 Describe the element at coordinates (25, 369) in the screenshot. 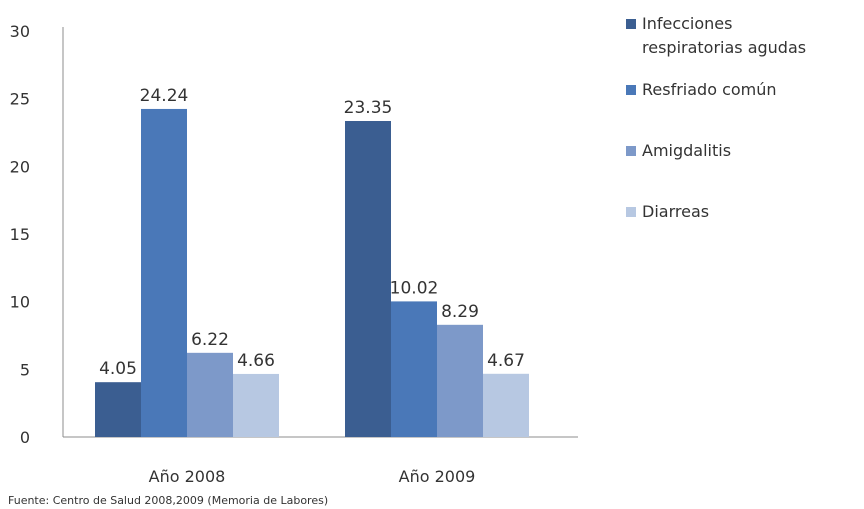

I see `y-tick-label: 5` at that location.